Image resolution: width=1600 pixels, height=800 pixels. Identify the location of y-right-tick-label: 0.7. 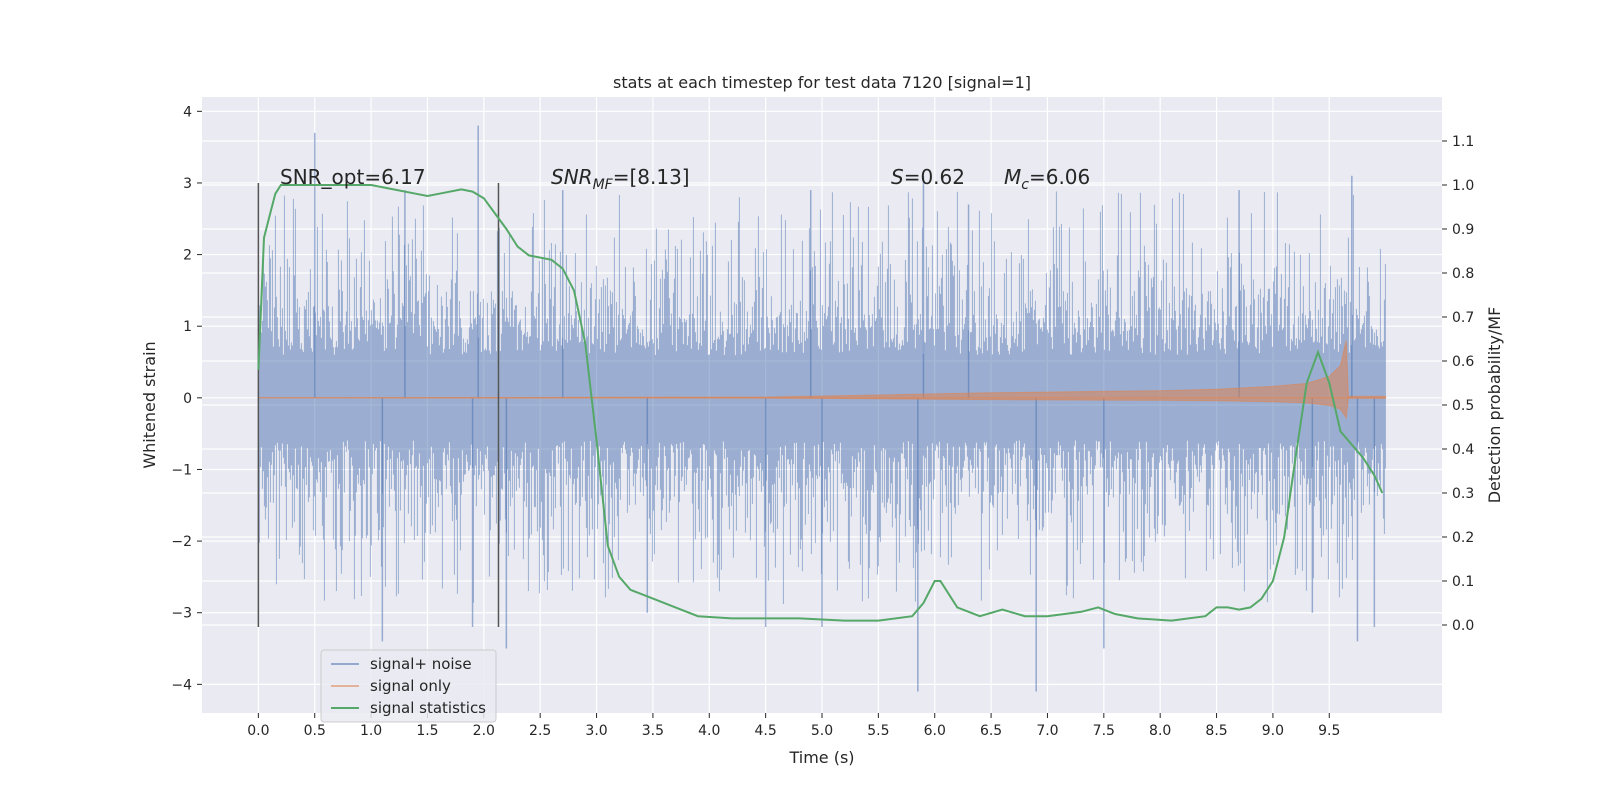
(1463, 318).